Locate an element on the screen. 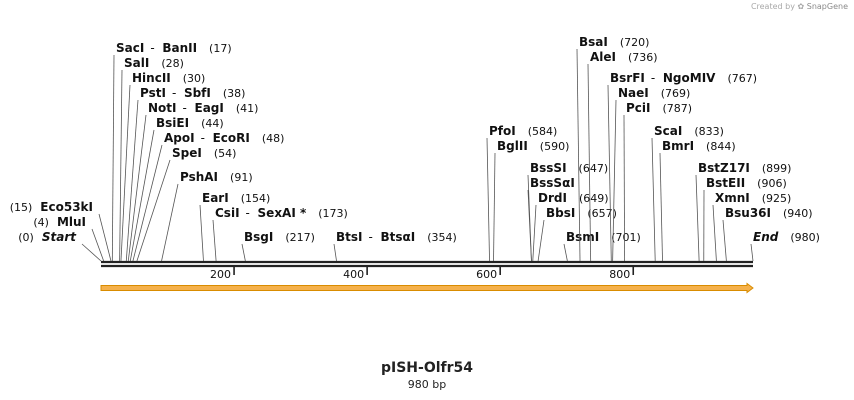 The height and width of the screenshot is (400, 854). site-name: MluI is located at coordinates (71, 222).